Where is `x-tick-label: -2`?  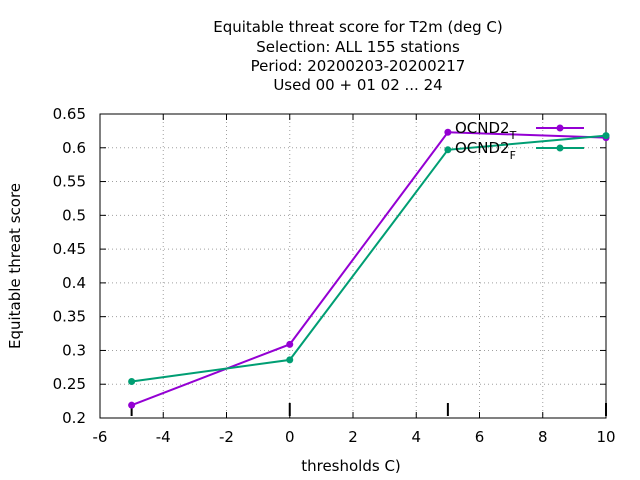 x-tick-label: -2 is located at coordinates (226, 437).